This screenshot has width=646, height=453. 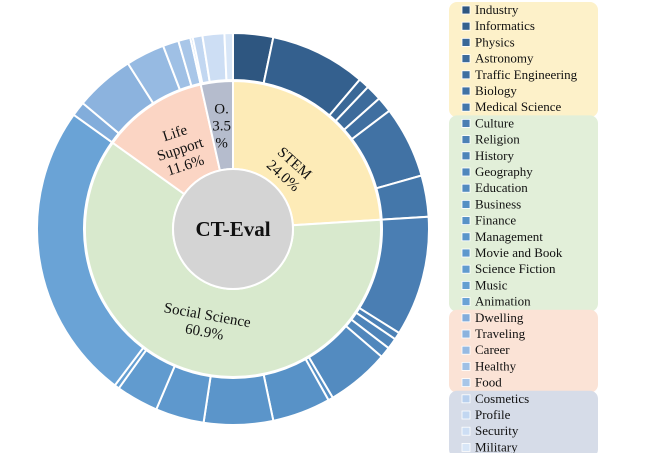 What do you see at coordinates (523, 351) in the screenshot?
I see `legend-band-life-support` at bounding box center [523, 351].